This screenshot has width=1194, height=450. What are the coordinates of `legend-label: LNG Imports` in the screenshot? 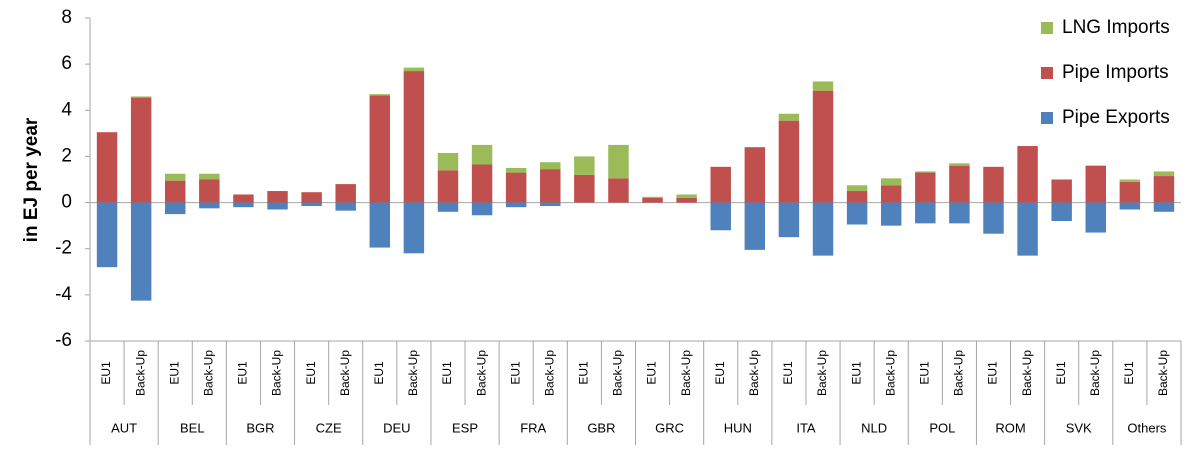 It's located at (1116, 27).